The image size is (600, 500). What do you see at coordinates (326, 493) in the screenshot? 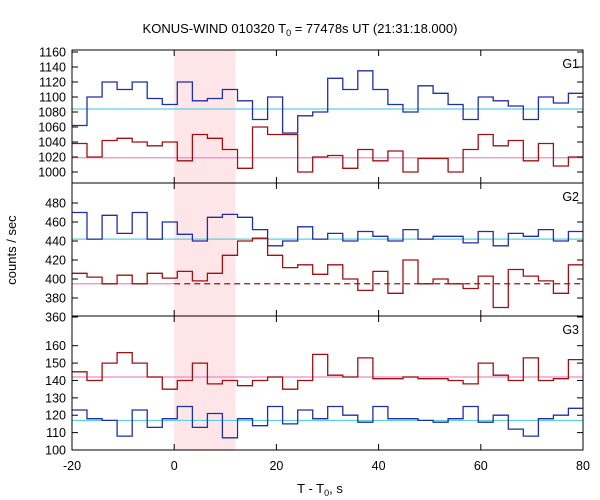
I see `x-label-subscript: 0` at bounding box center [326, 493].